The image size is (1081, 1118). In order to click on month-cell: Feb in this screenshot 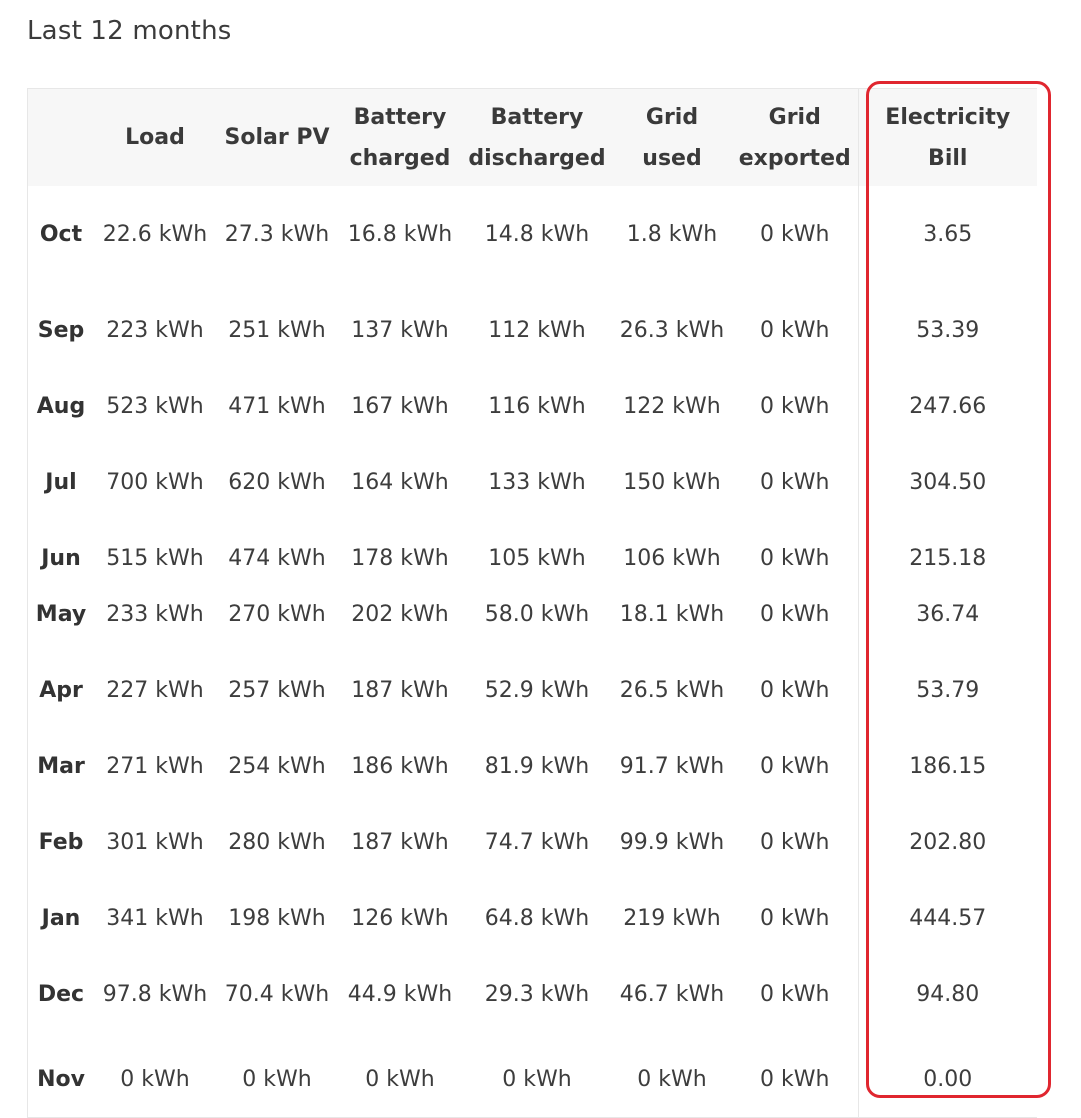, I will do `click(61, 842)`.